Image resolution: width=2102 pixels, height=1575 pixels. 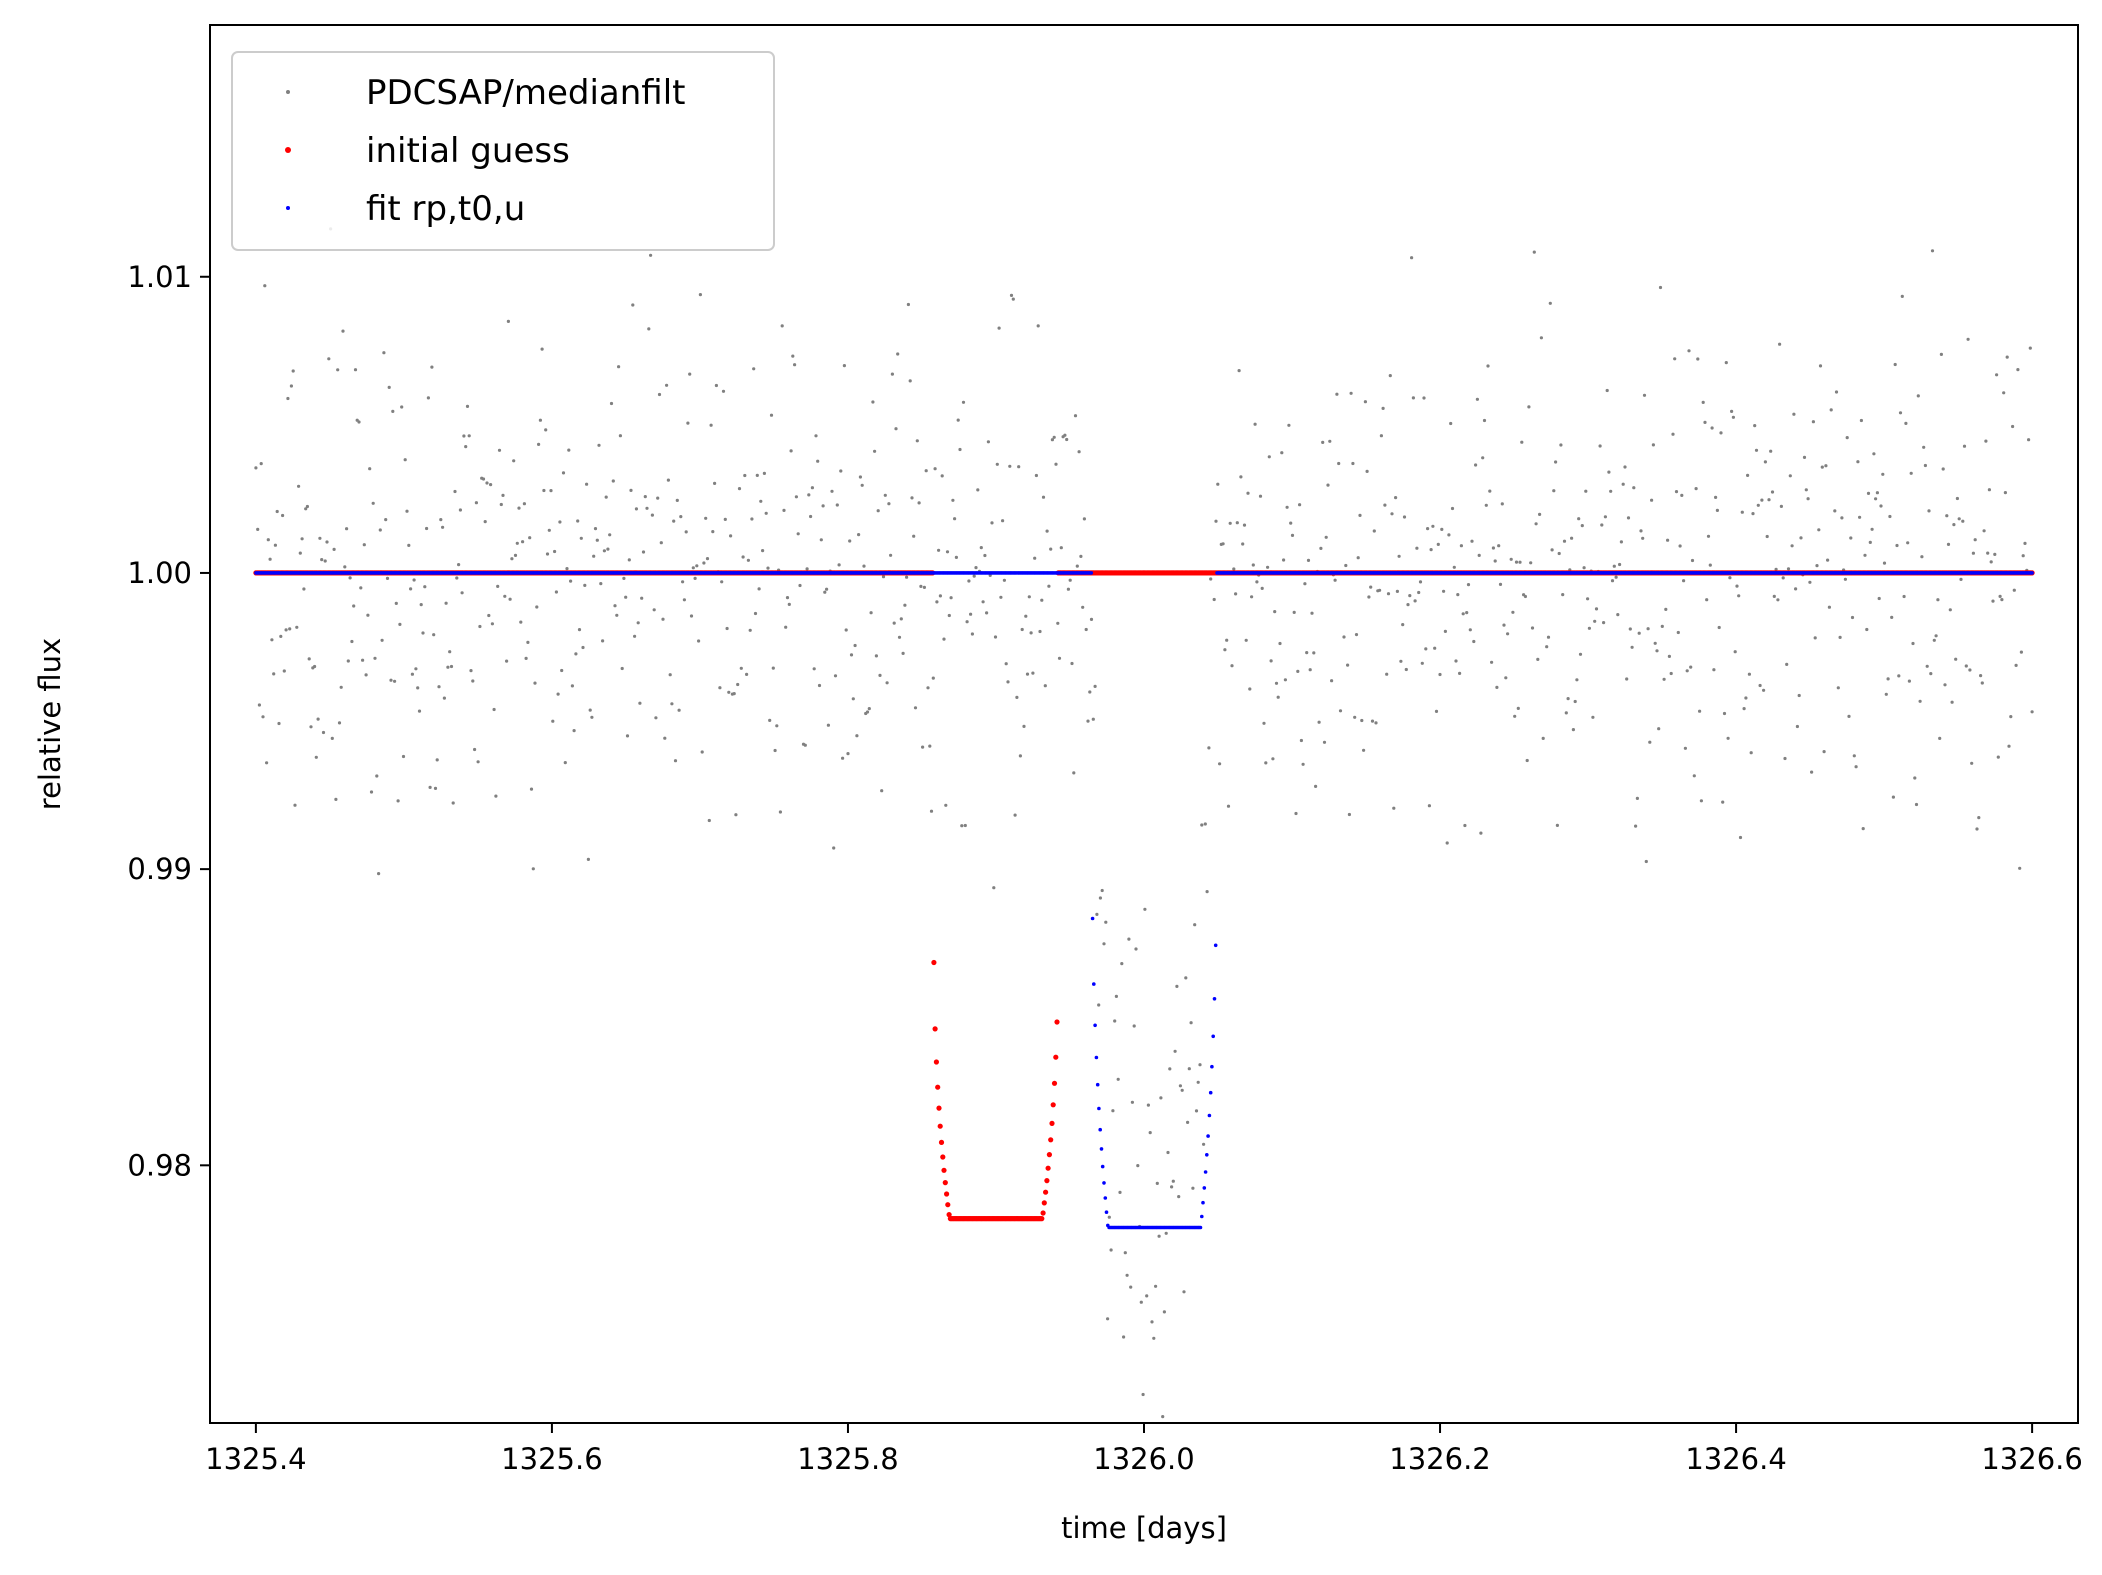 I want to click on fit-model-point, so click(x=1106, y=1212).